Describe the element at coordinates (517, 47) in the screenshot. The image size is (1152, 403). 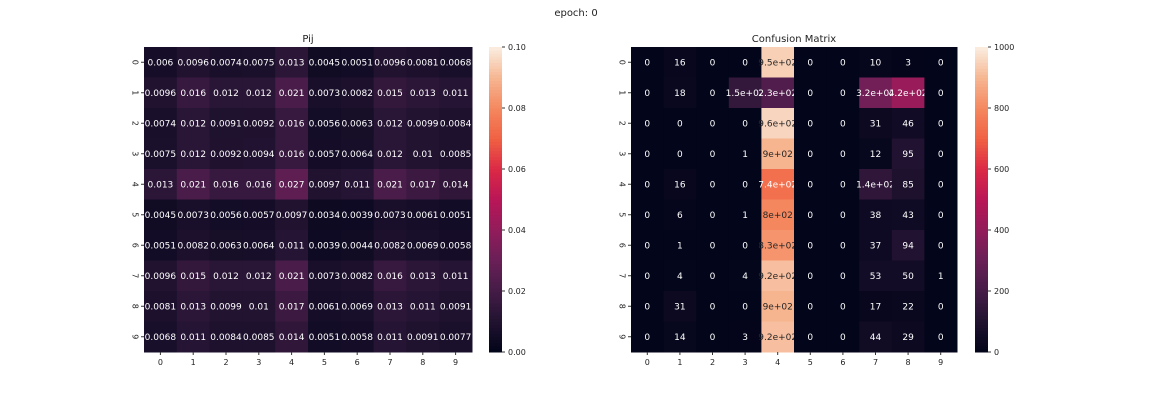
I see `colorbar-tick-label: 0.10` at that location.